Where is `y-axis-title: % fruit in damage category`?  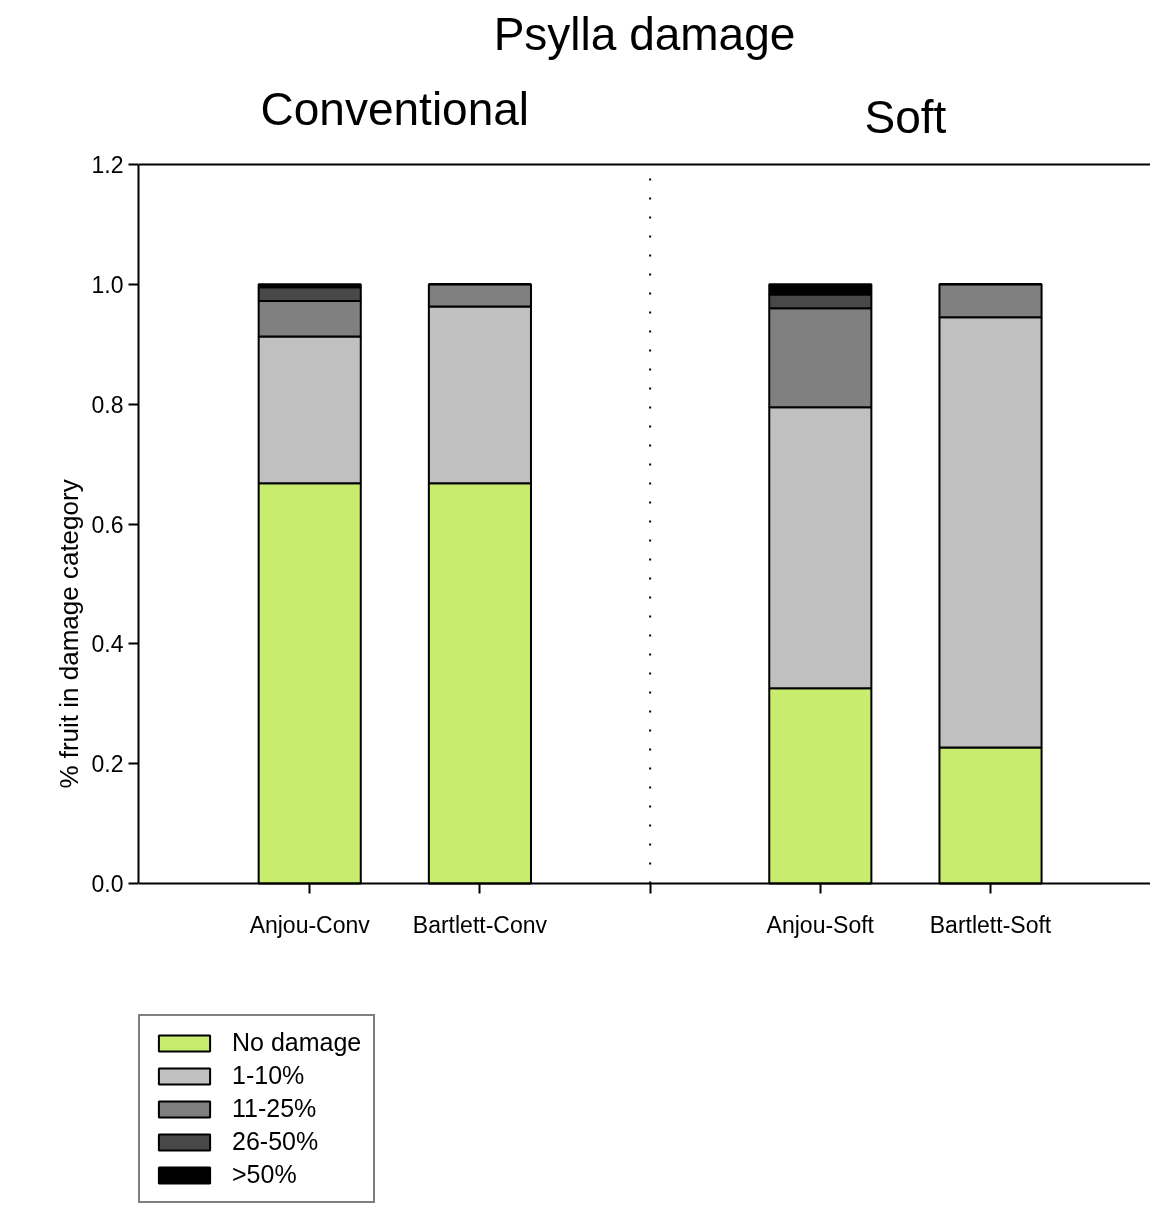
y-axis-title: % fruit in damage category is located at coordinates (68, 634).